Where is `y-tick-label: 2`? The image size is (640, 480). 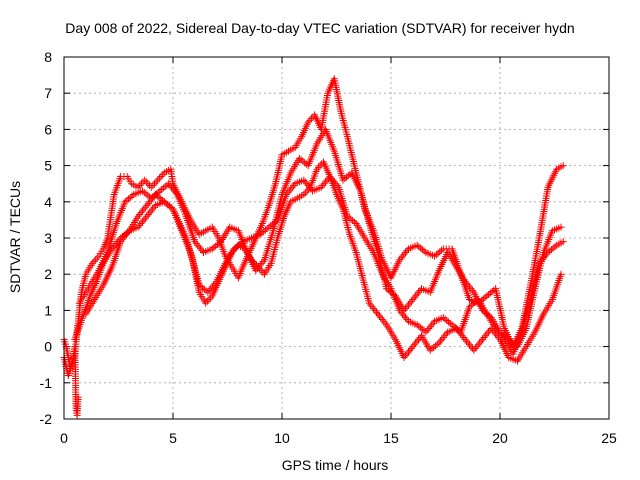
y-tick-label: 2 is located at coordinates (48, 274).